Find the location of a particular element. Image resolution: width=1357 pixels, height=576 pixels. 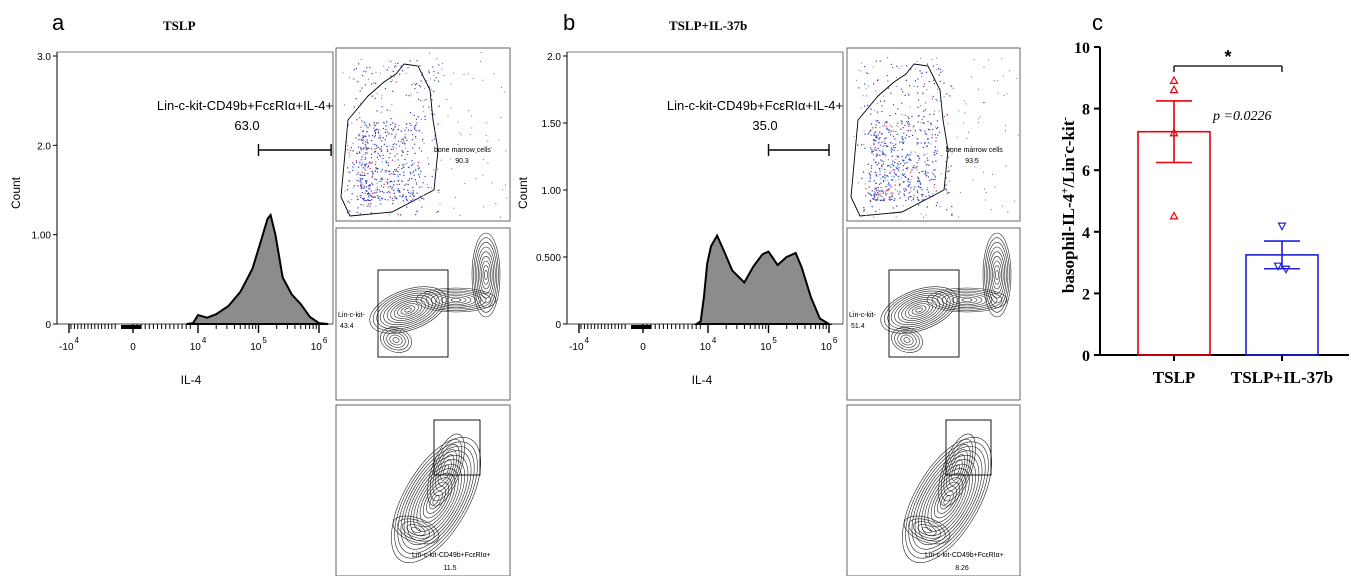

scatter-plot-a: bone marrow cells 90.3 is located at coordinates (423, 134).